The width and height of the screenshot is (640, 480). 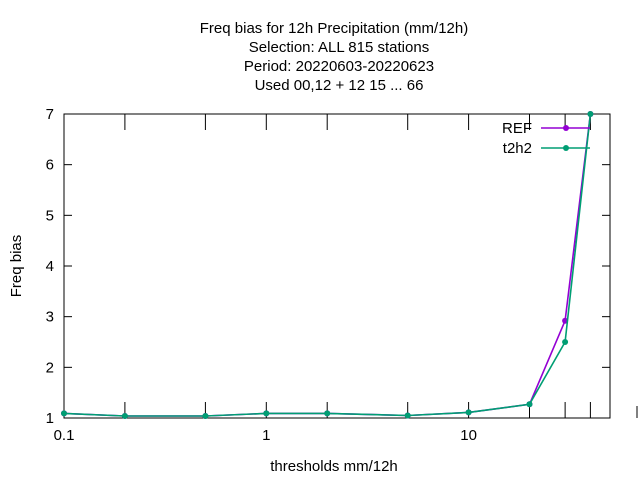 I want to click on x-tick-label: 10, so click(x=468, y=435).